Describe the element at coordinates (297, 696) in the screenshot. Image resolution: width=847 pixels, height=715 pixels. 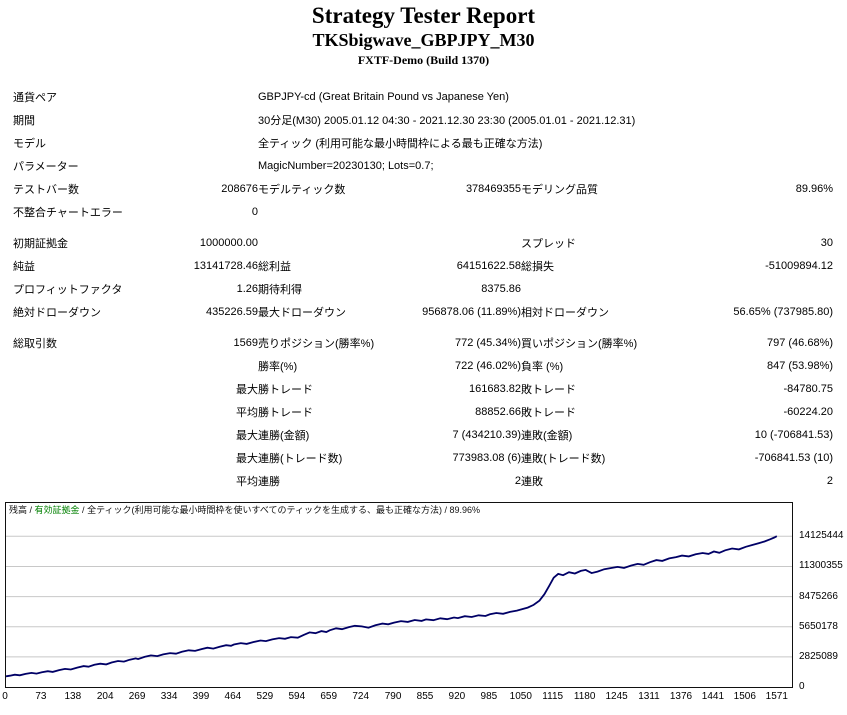
I see `x-tick-label: 594` at that location.